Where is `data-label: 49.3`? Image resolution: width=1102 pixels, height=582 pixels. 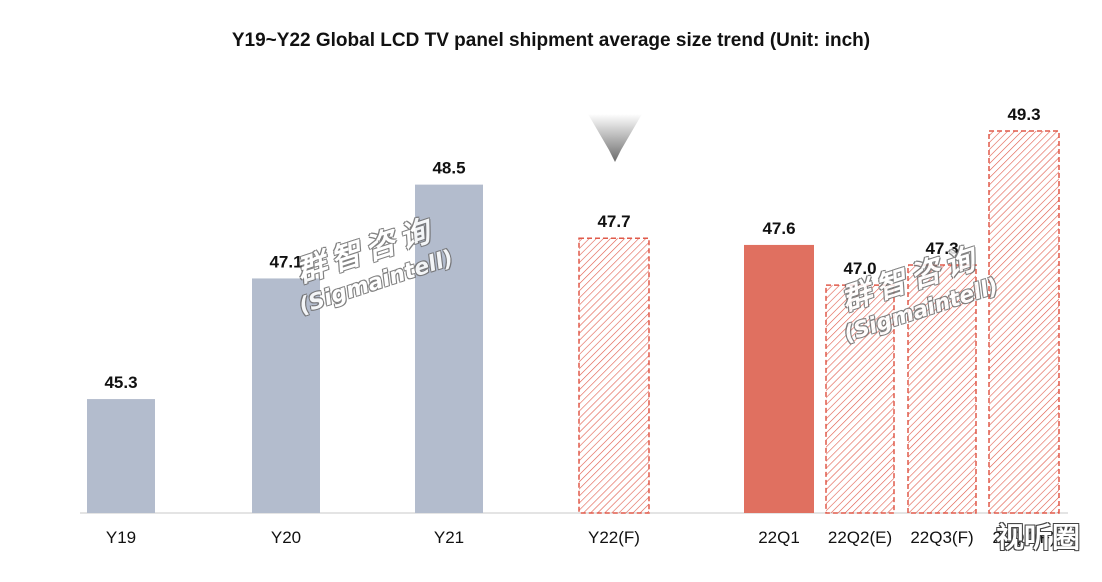
data-label: 49.3 is located at coordinates (1023, 114).